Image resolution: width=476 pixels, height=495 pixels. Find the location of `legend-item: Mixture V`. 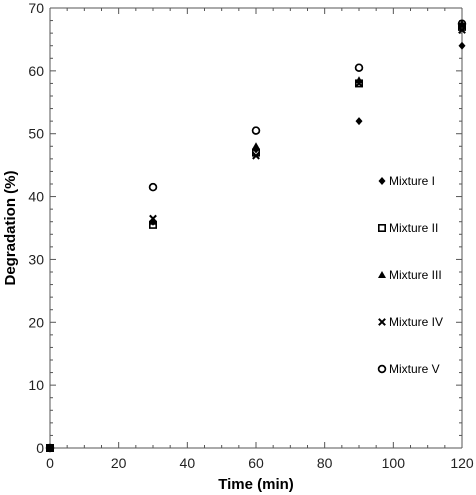

legend-item: Mixture V is located at coordinates (408, 369).